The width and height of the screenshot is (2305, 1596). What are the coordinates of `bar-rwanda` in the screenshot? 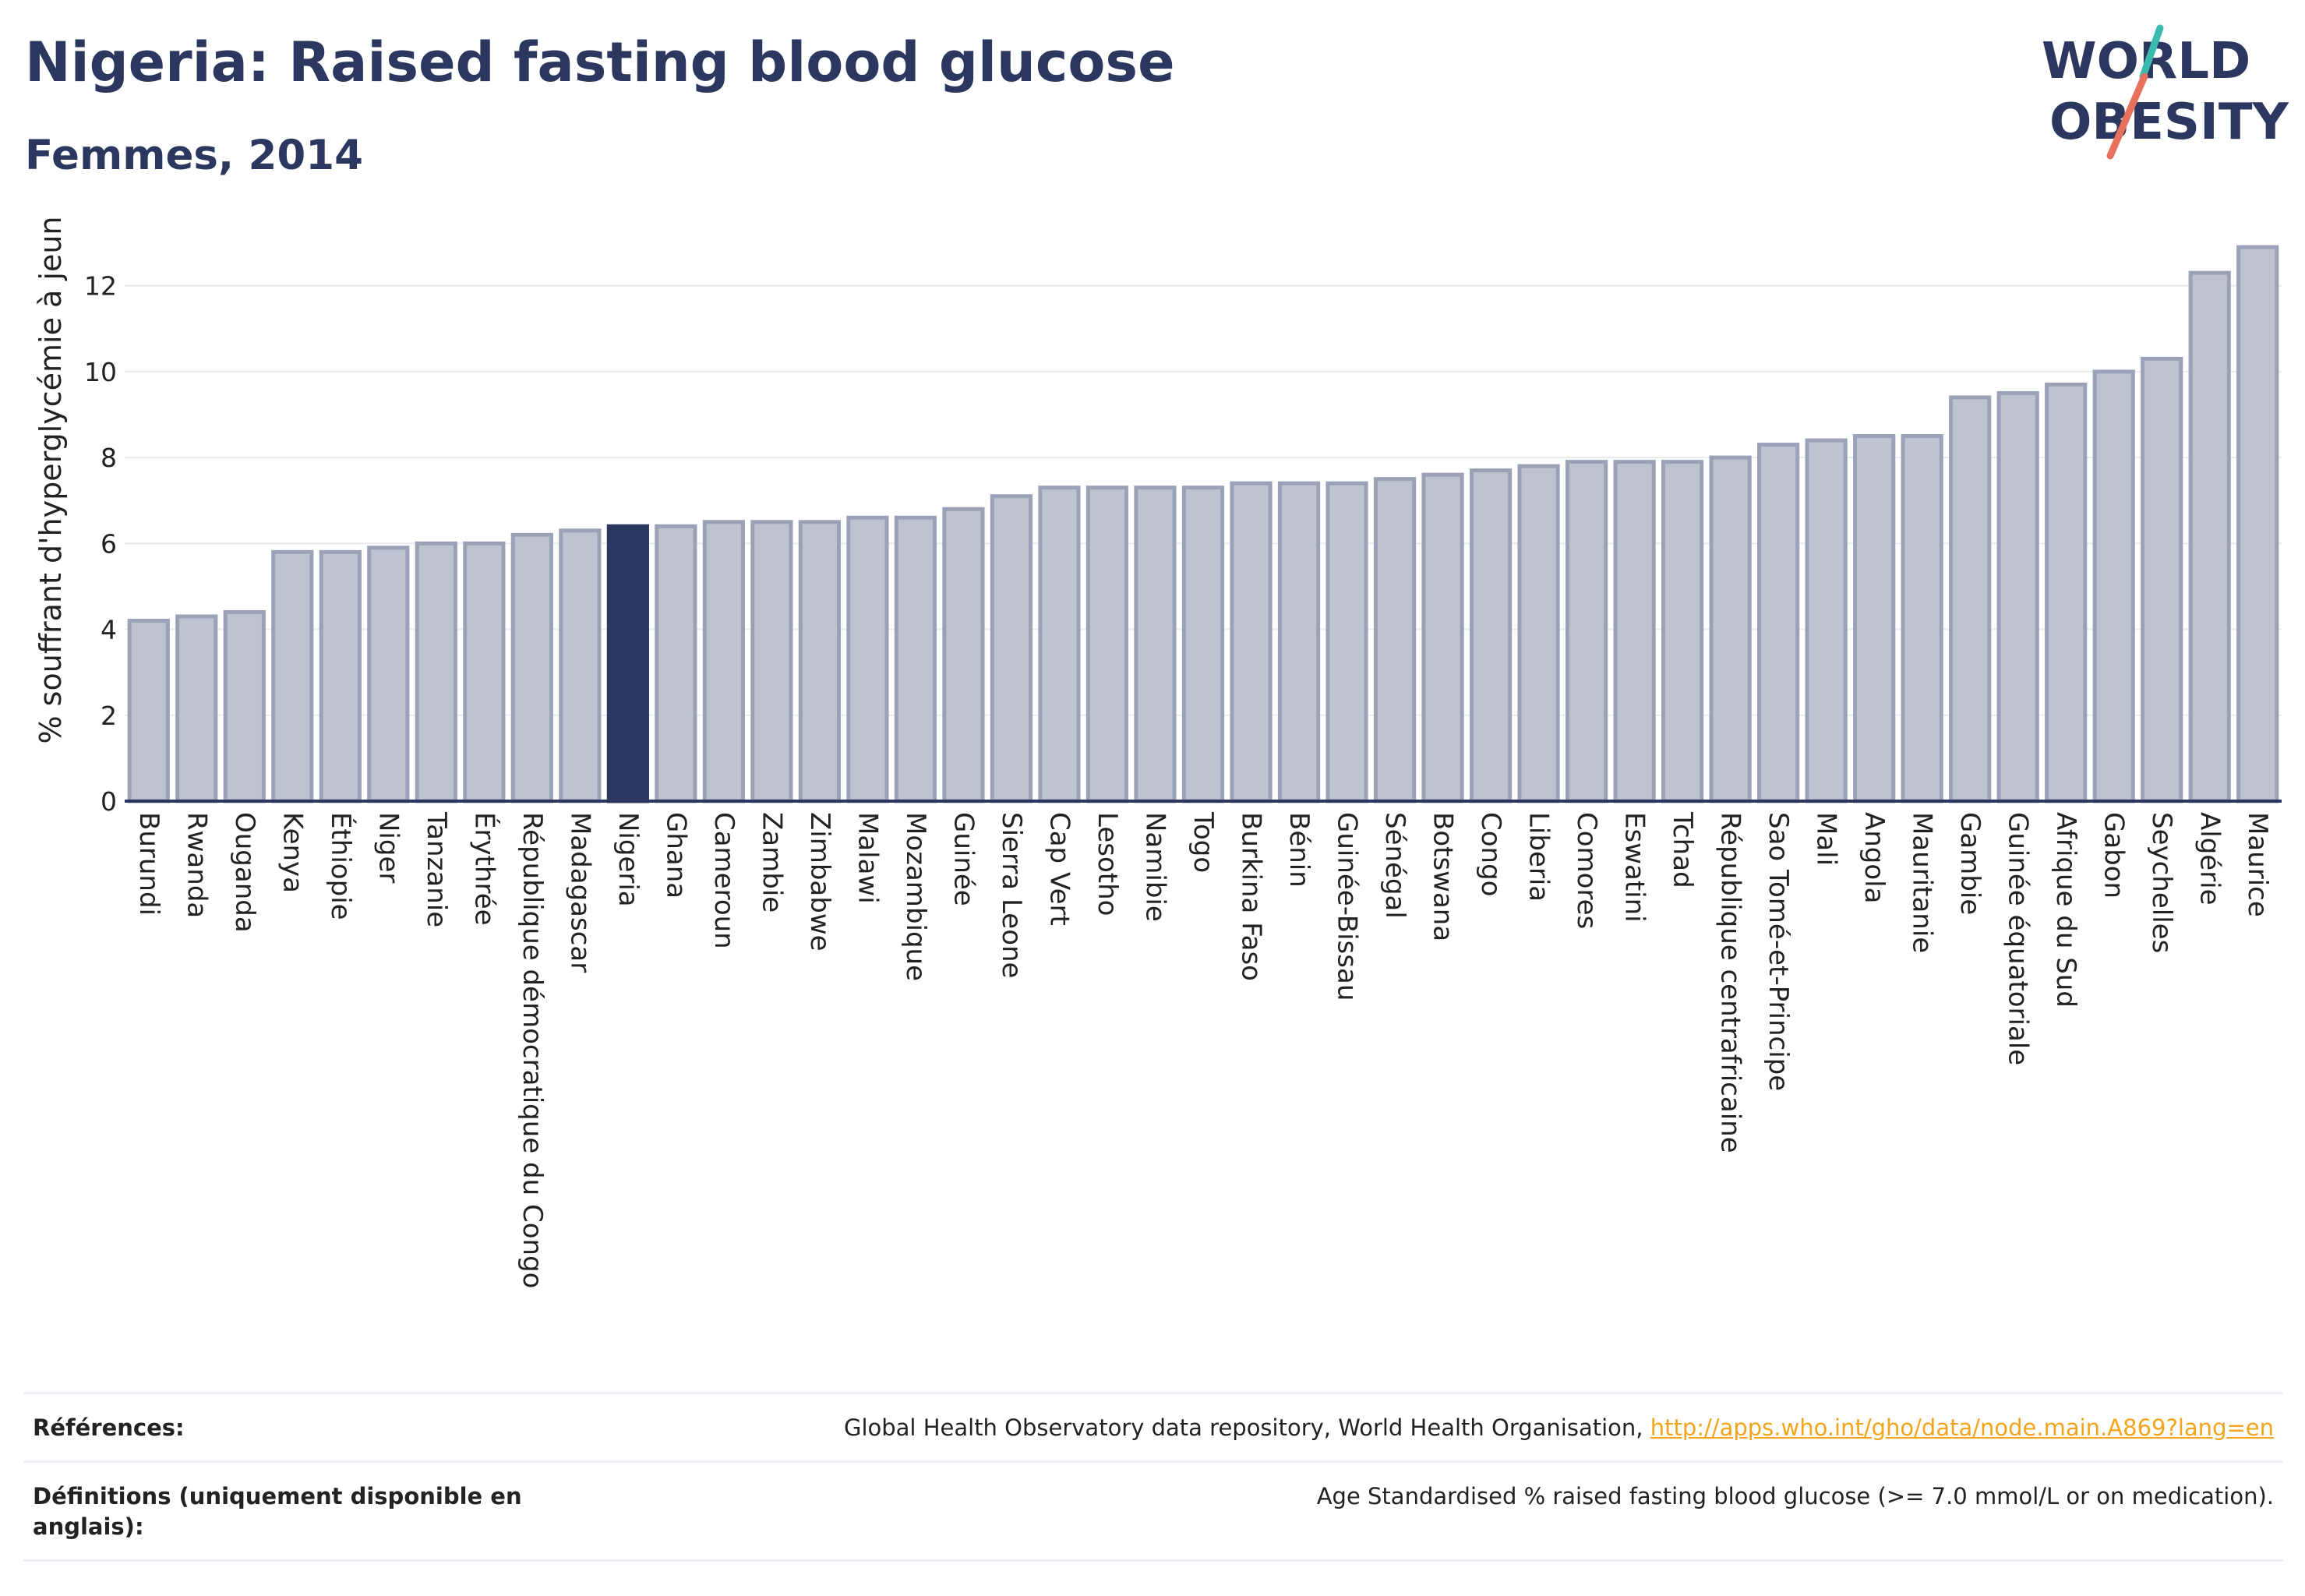 It's located at (196, 708).